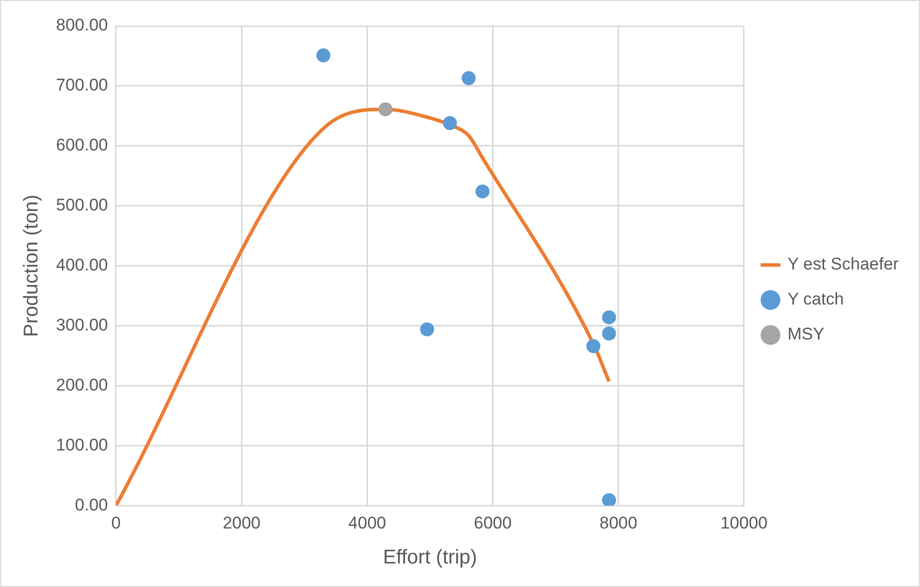 Image resolution: width=920 pixels, height=587 pixels. I want to click on y-tick-label: 100.00, so click(82, 444).